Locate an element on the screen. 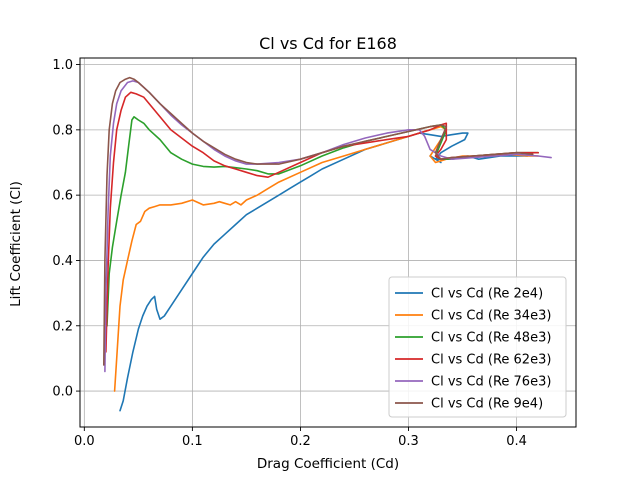 The height and width of the screenshot is (480, 640). x-tick-label: 0.2 is located at coordinates (300, 441).